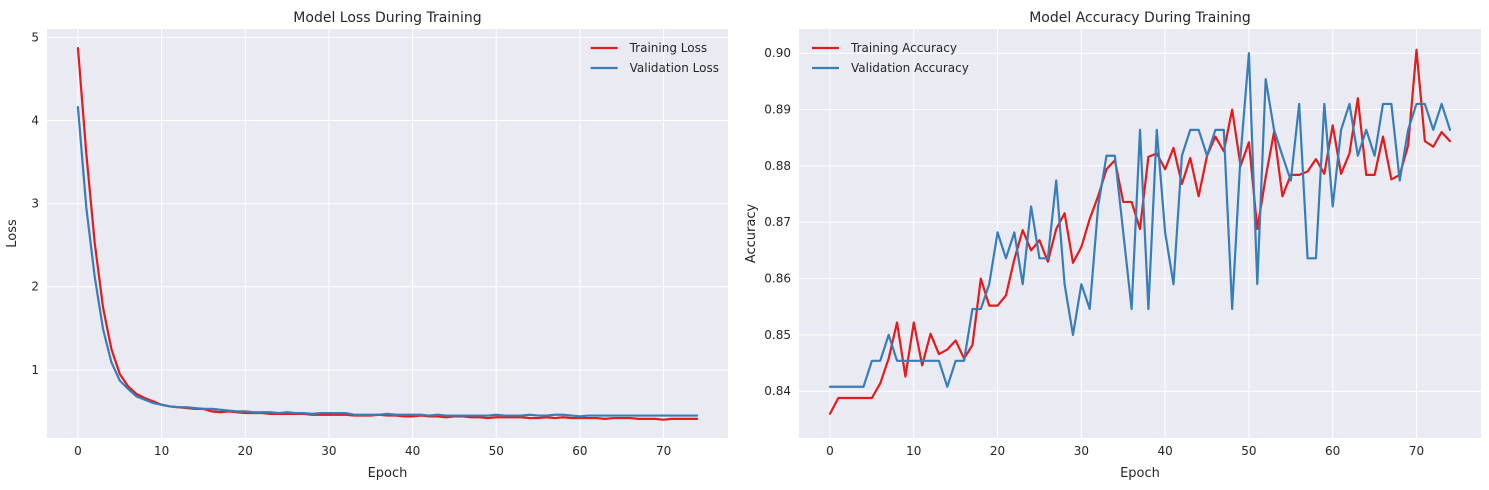  What do you see at coordinates (1140, 18) in the screenshot?
I see `accuracy-chart-title: Model Accuracy During Training` at bounding box center [1140, 18].